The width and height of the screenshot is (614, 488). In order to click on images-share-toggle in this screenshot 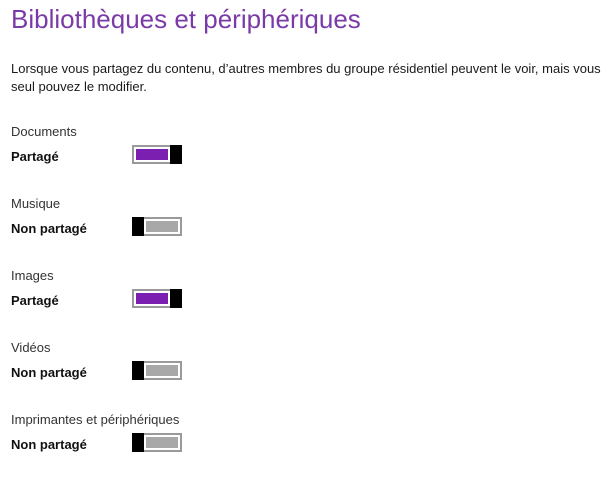, I will do `click(157, 298)`.